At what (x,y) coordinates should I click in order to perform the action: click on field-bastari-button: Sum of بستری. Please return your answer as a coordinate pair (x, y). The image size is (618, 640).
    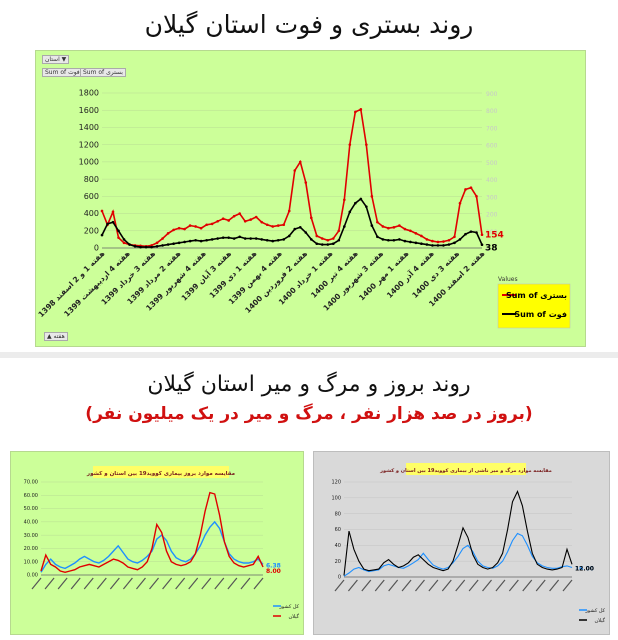
    Looking at the image, I should click on (103, 72).